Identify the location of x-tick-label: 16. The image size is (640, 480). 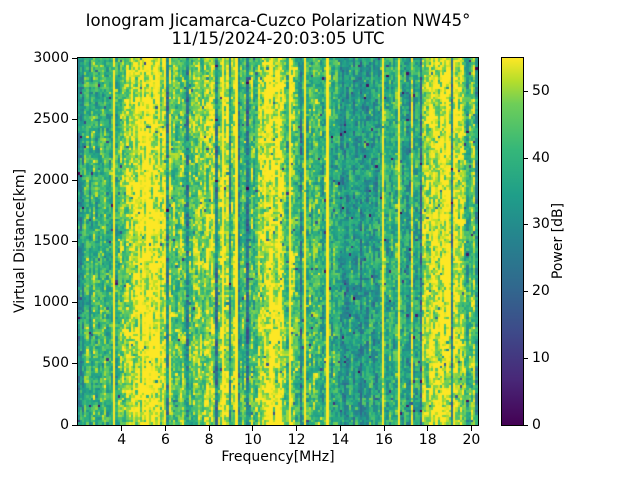
(384, 440).